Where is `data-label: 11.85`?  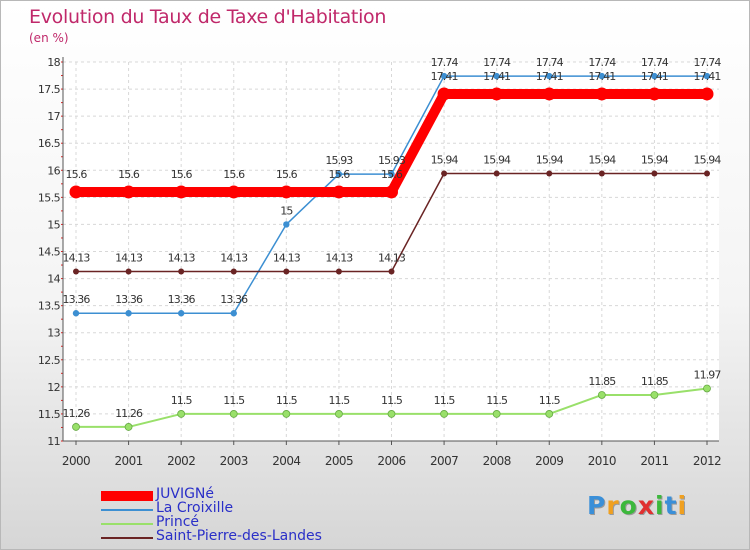
data-label: 11.85 is located at coordinates (655, 381).